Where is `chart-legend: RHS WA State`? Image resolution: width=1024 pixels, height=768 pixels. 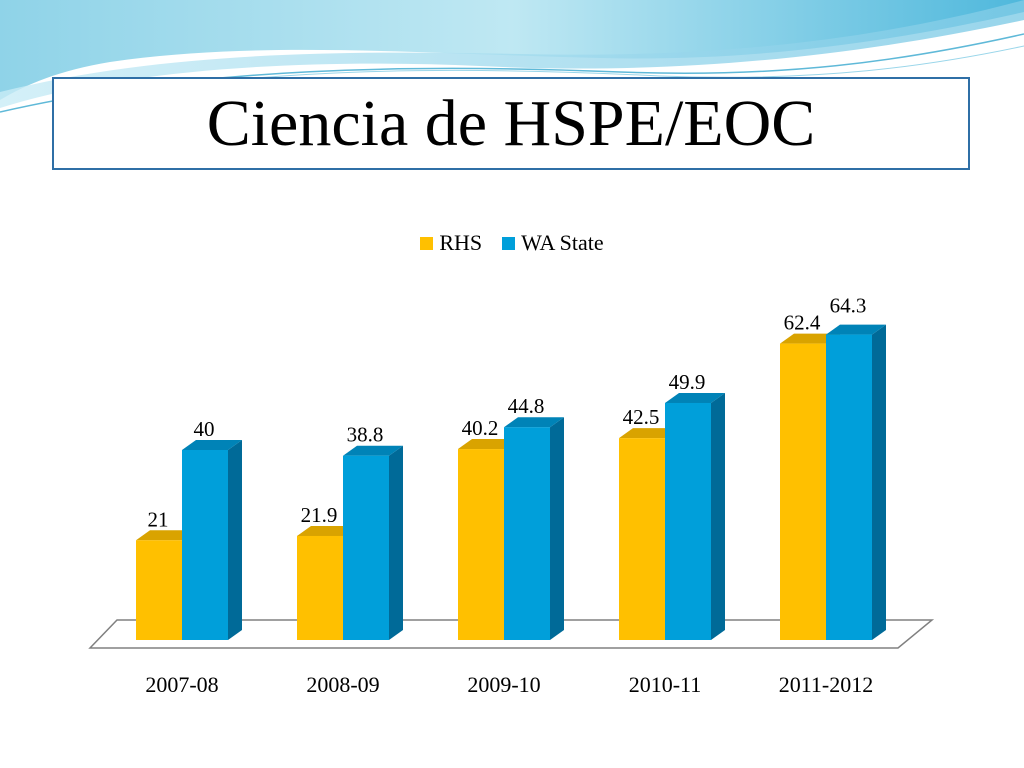 chart-legend: RHS WA State is located at coordinates (512, 243).